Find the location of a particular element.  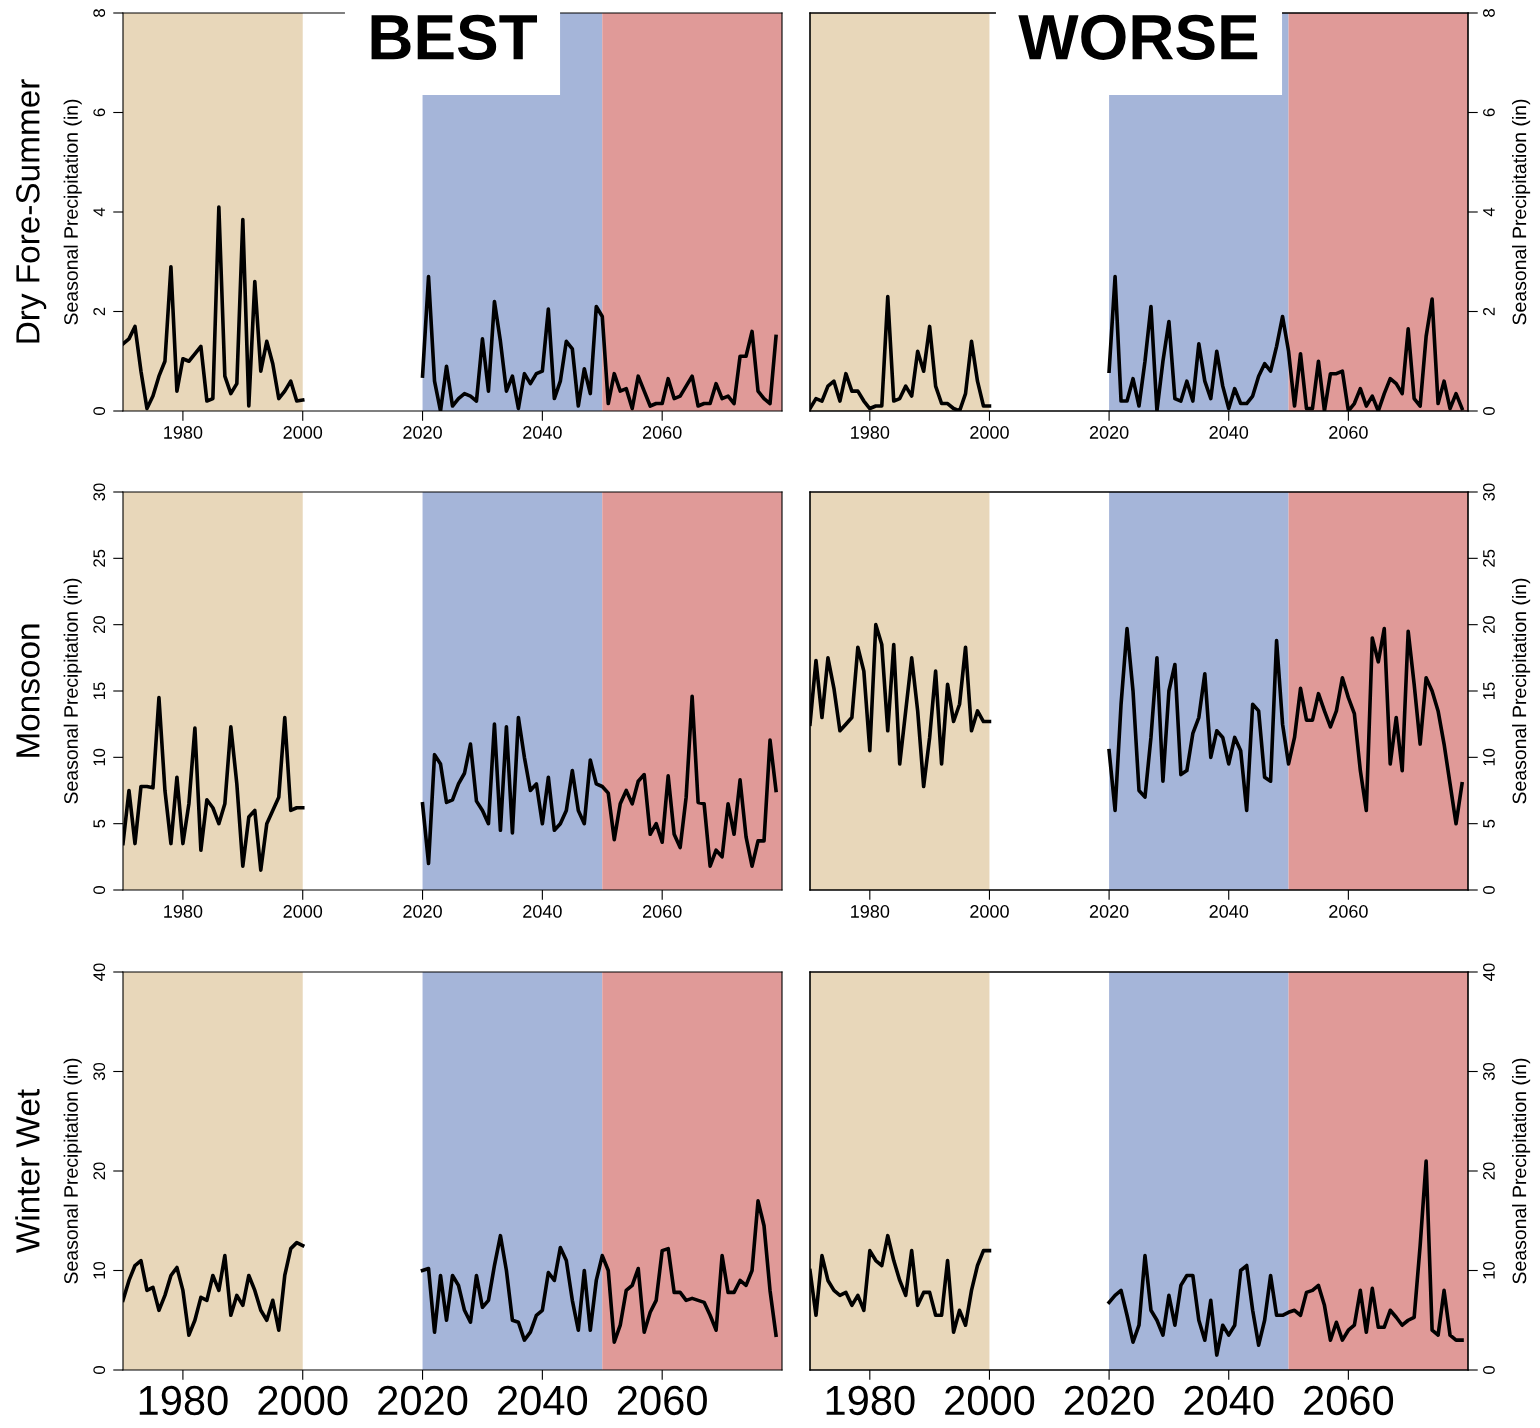

text: Dry Fore-Summer is located at coordinates (31, 211).